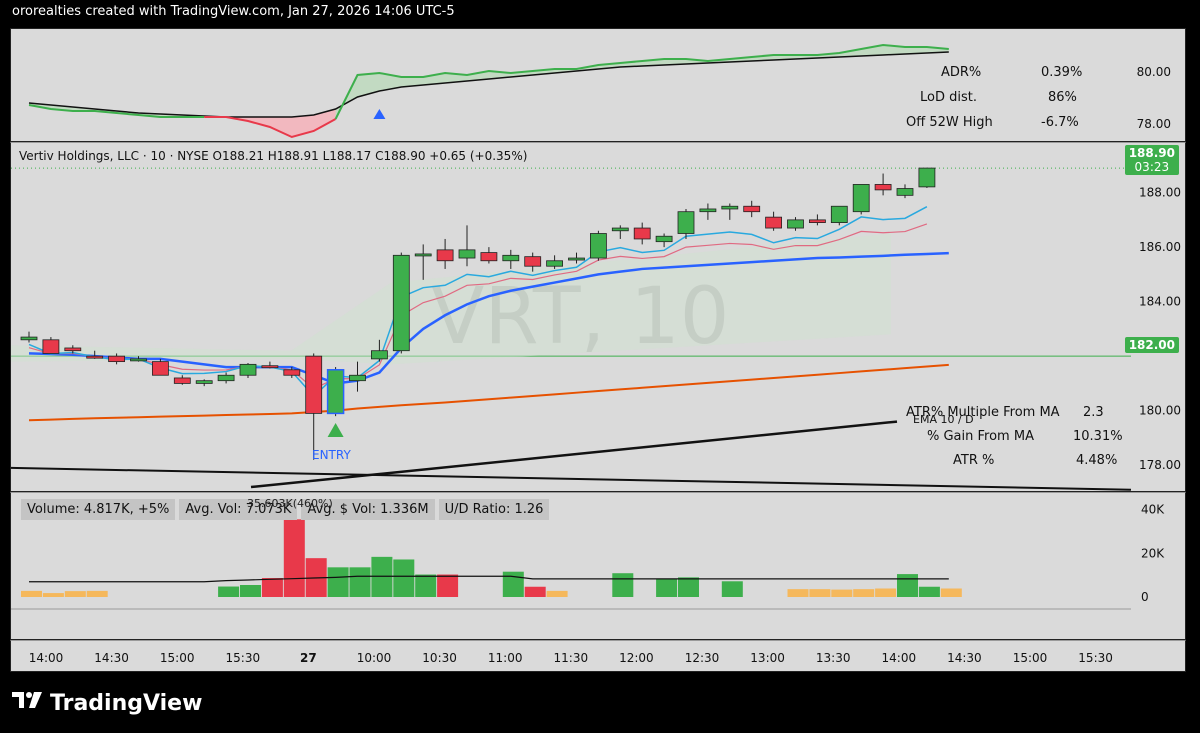  I want to click on stat-label: ADR%, so click(961, 72).